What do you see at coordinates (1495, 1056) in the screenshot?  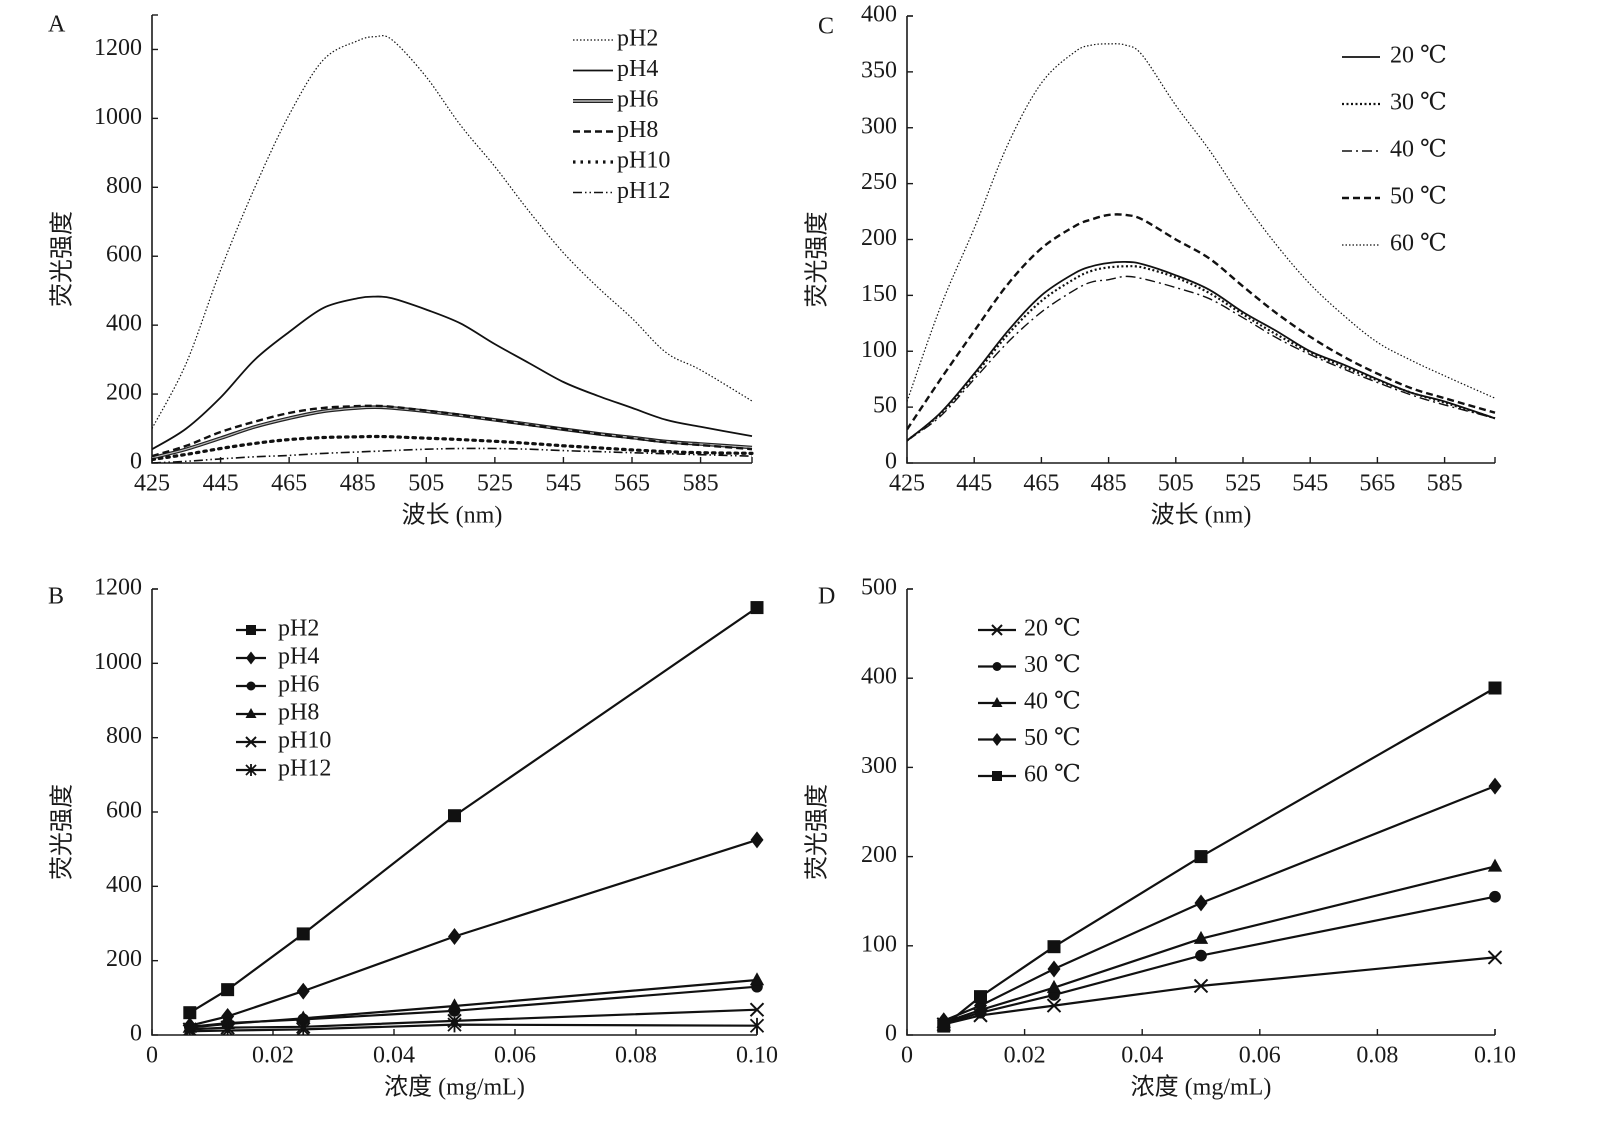 I see `x-tick-label: 0.10` at bounding box center [1495, 1056].